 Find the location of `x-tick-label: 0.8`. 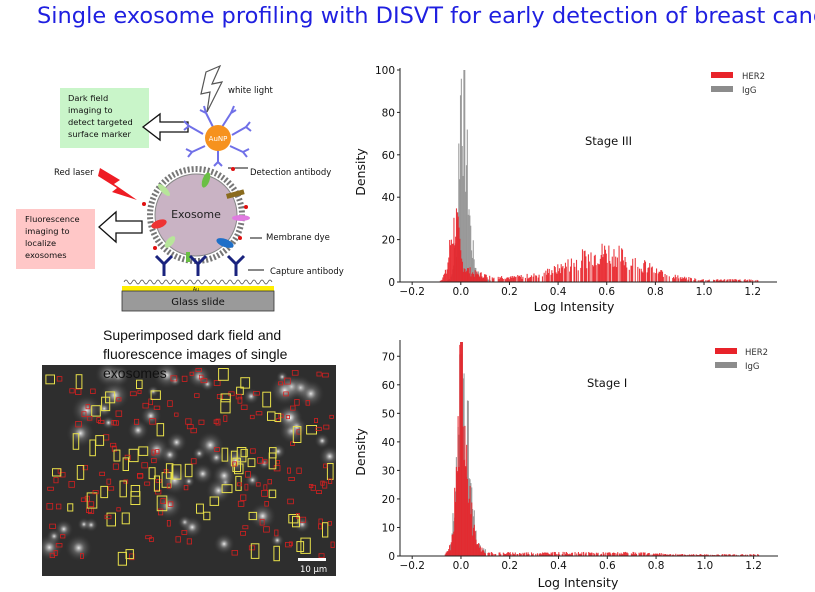

x-tick-label: 0.8 is located at coordinates (656, 566).